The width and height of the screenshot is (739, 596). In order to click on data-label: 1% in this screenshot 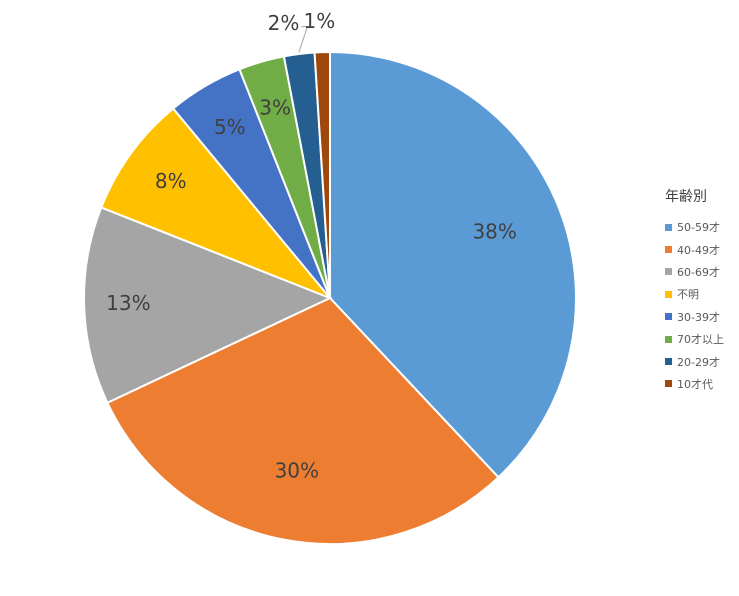, I will do `click(319, 21)`.